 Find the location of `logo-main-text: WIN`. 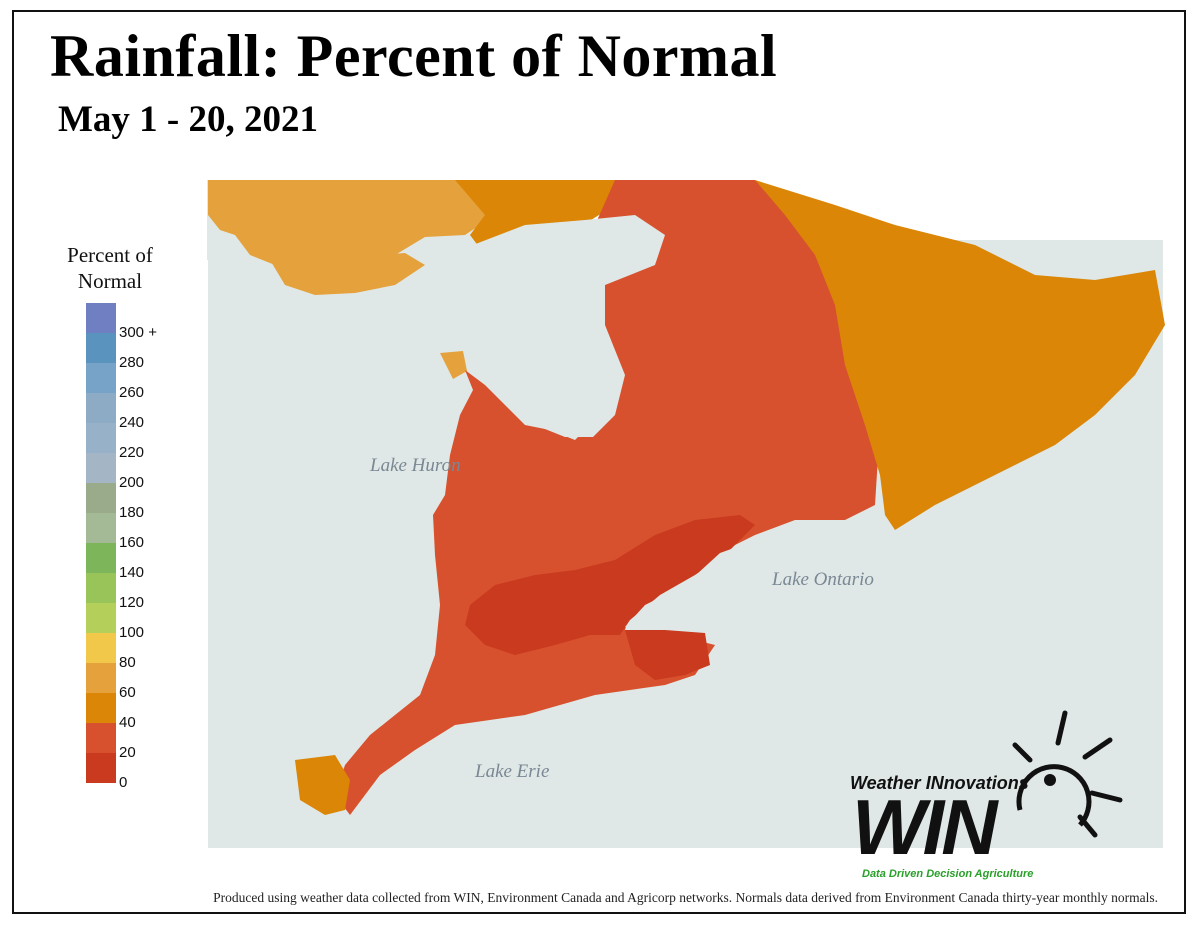

logo-main-text: WIN is located at coordinates (925, 827).